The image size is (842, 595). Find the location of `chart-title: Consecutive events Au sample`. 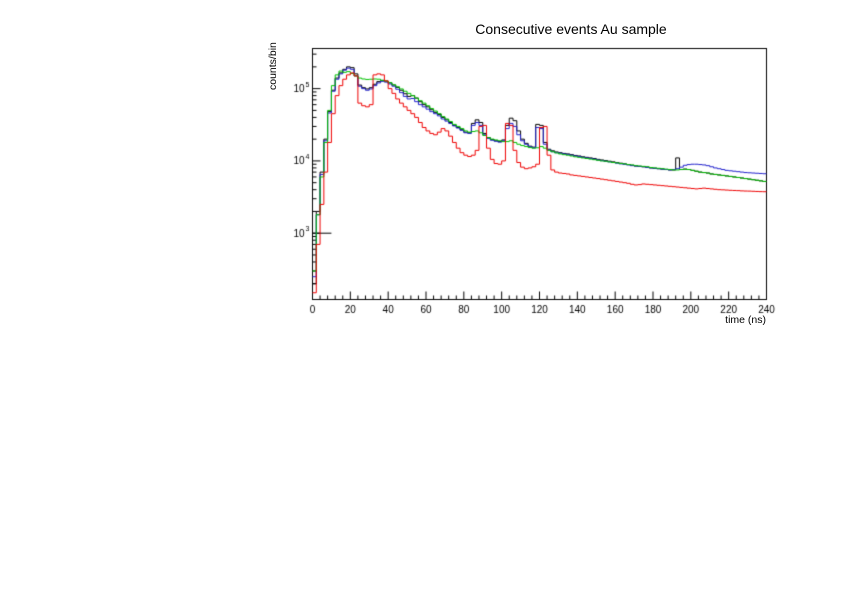

chart-title: Consecutive events Au sample is located at coordinates (571, 29).